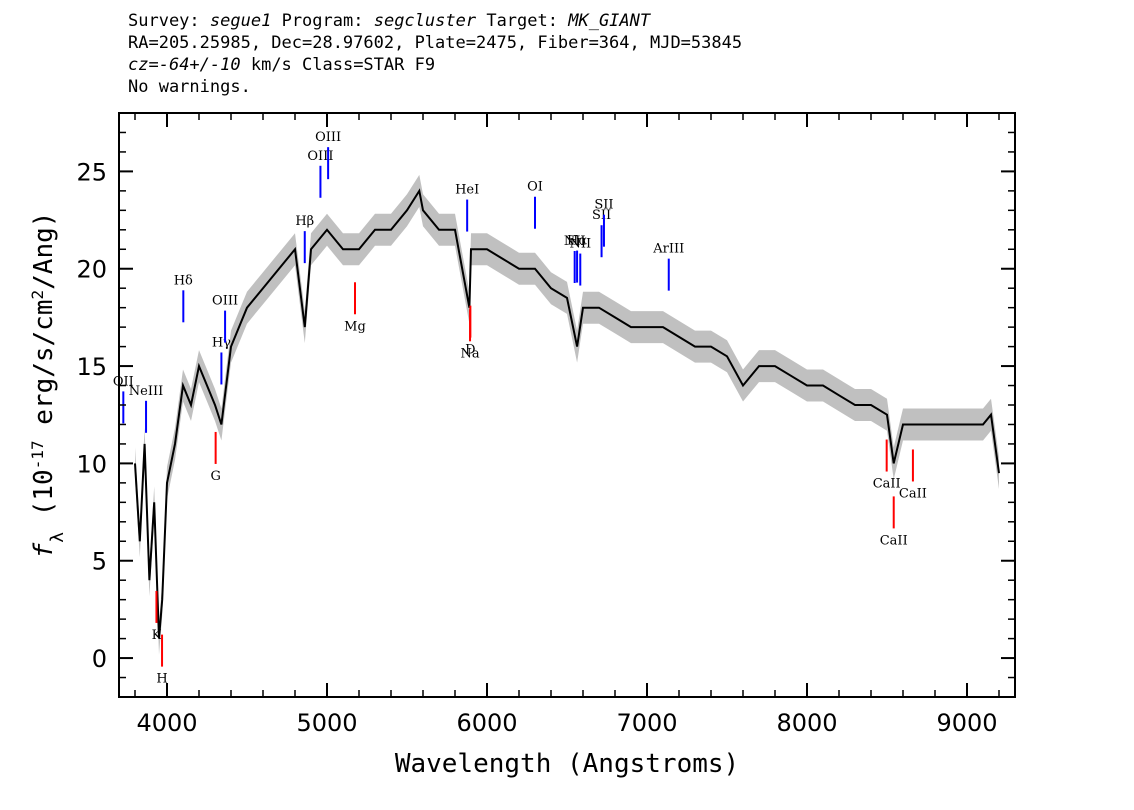 The width and height of the screenshot is (1134, 810). I want to click on y-tick-label: 25, so click(91, 172).